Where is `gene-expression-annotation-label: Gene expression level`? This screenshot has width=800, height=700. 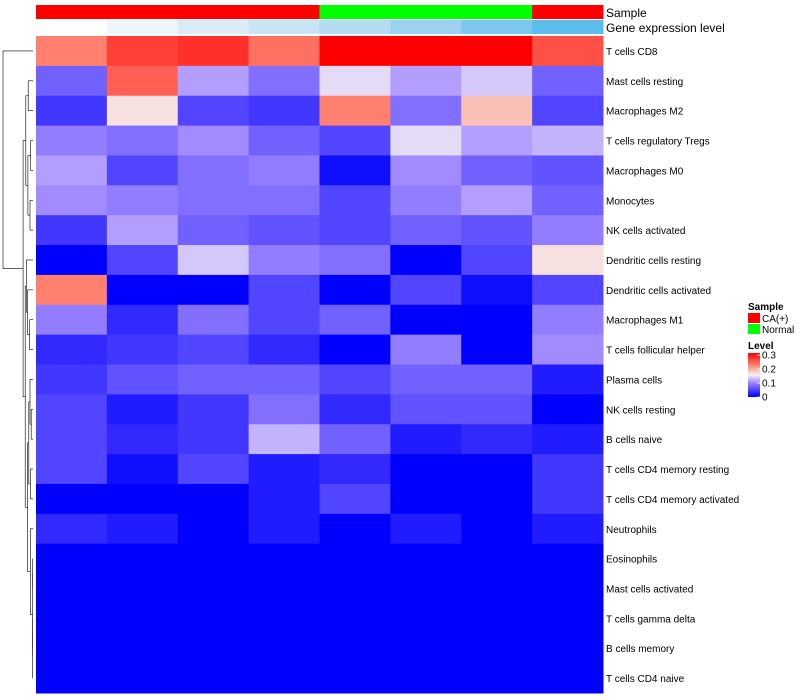 gene-expression-annotation-label: Gene expression level is located at coordinates (665, 28).